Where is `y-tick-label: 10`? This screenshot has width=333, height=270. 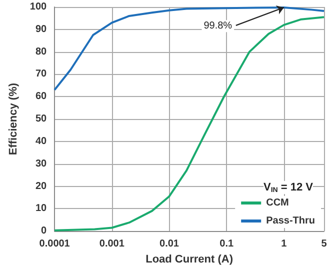 y-tick-label: 10 is located at coordinates (41, 208).